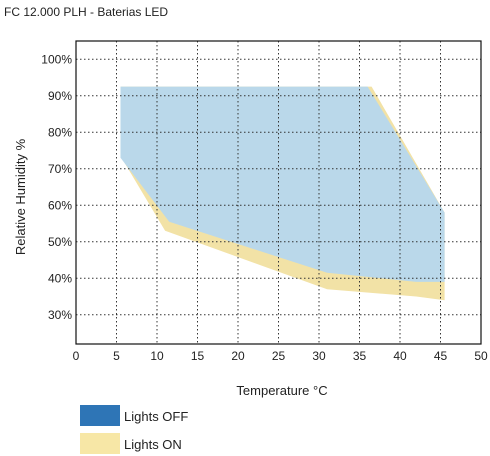 This screenshot has width=490, height=456. What do you see at coordinates (238, 356) in the screenshot?
I see `x-tick-label: 20` at bounding box center [238, 356].